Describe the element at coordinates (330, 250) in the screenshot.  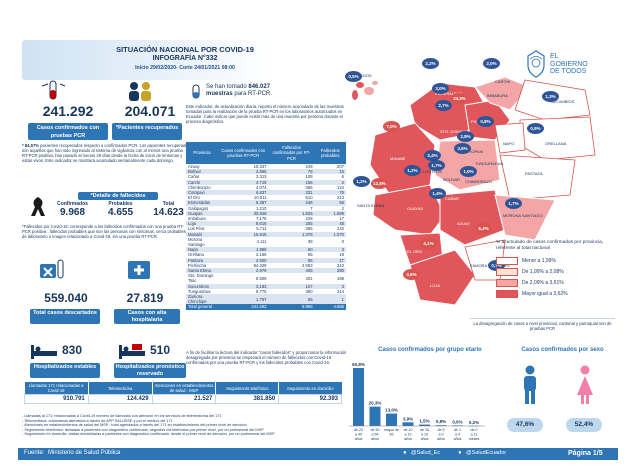
I see `table-cell: 3` at that location.